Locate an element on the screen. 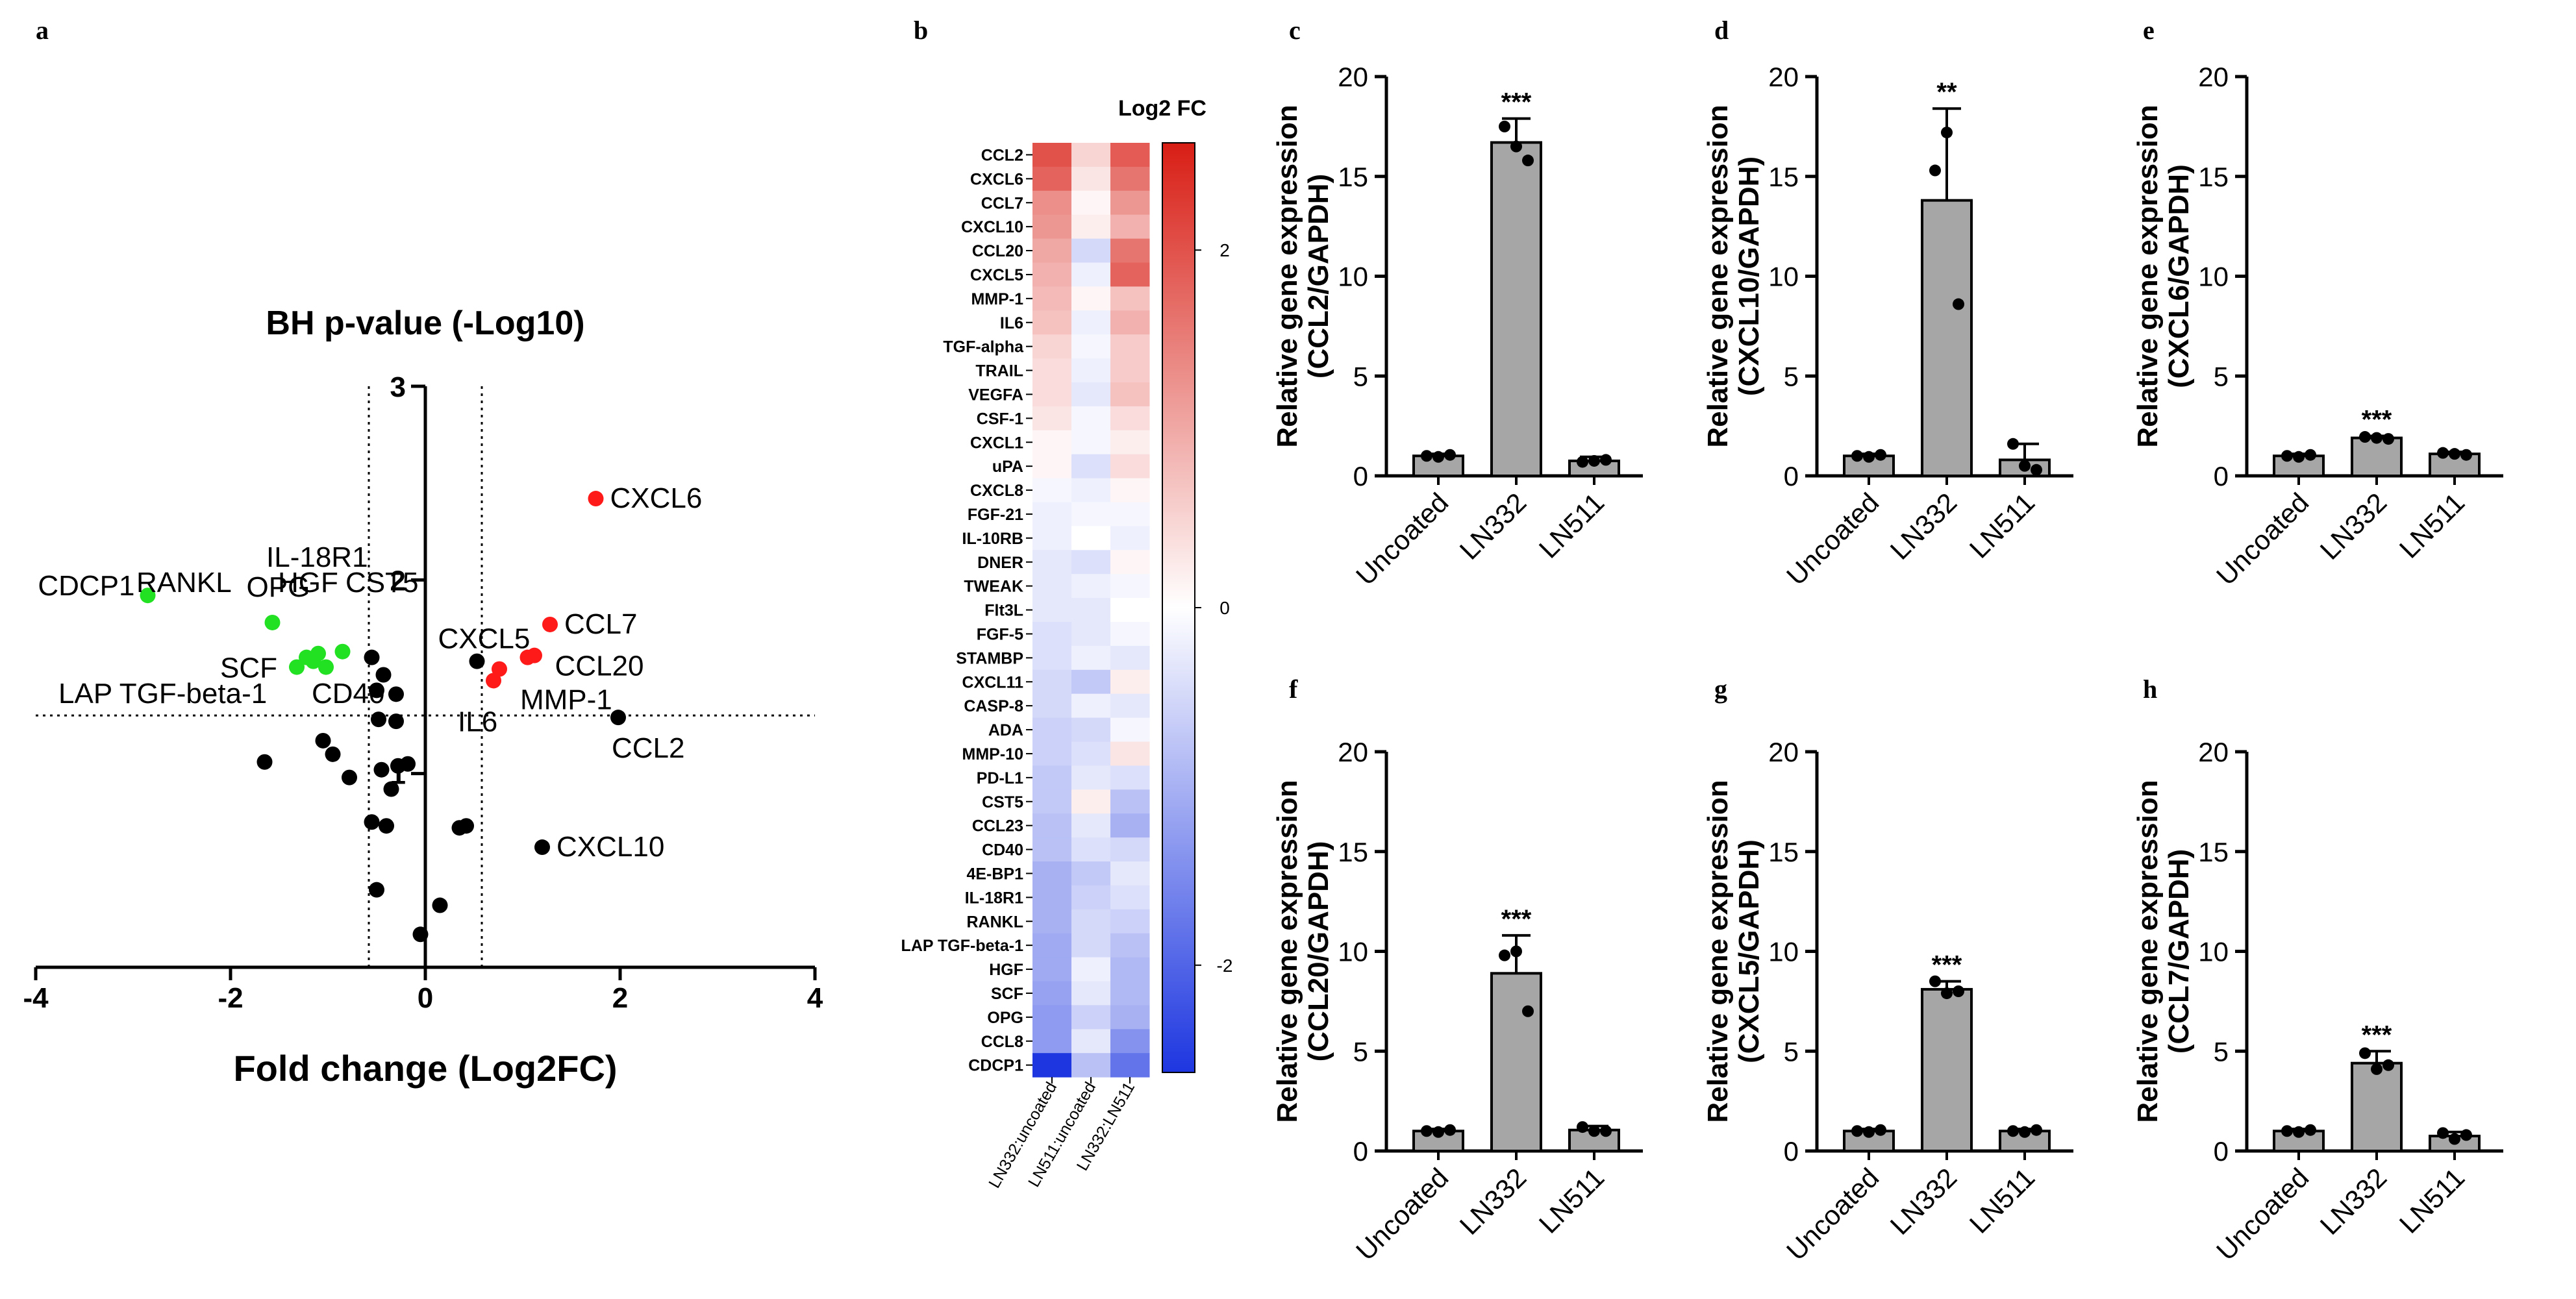 The image size is (2576, 1299). heatmap-row-label: CXCL5 is located at coordinates (996, 275).